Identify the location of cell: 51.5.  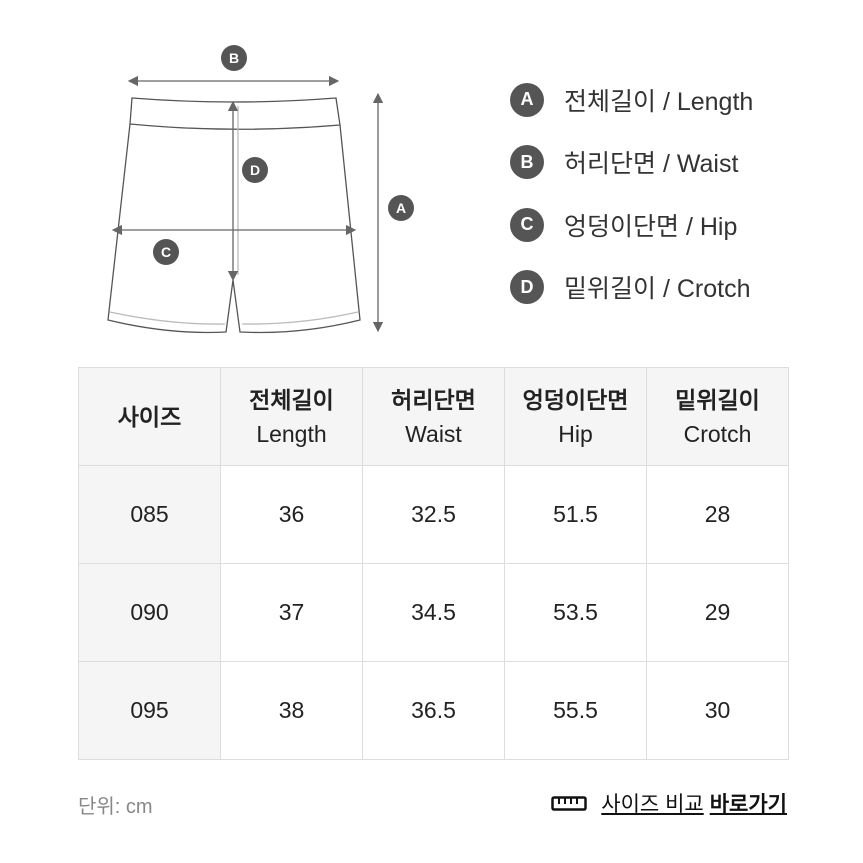
(575, 514).